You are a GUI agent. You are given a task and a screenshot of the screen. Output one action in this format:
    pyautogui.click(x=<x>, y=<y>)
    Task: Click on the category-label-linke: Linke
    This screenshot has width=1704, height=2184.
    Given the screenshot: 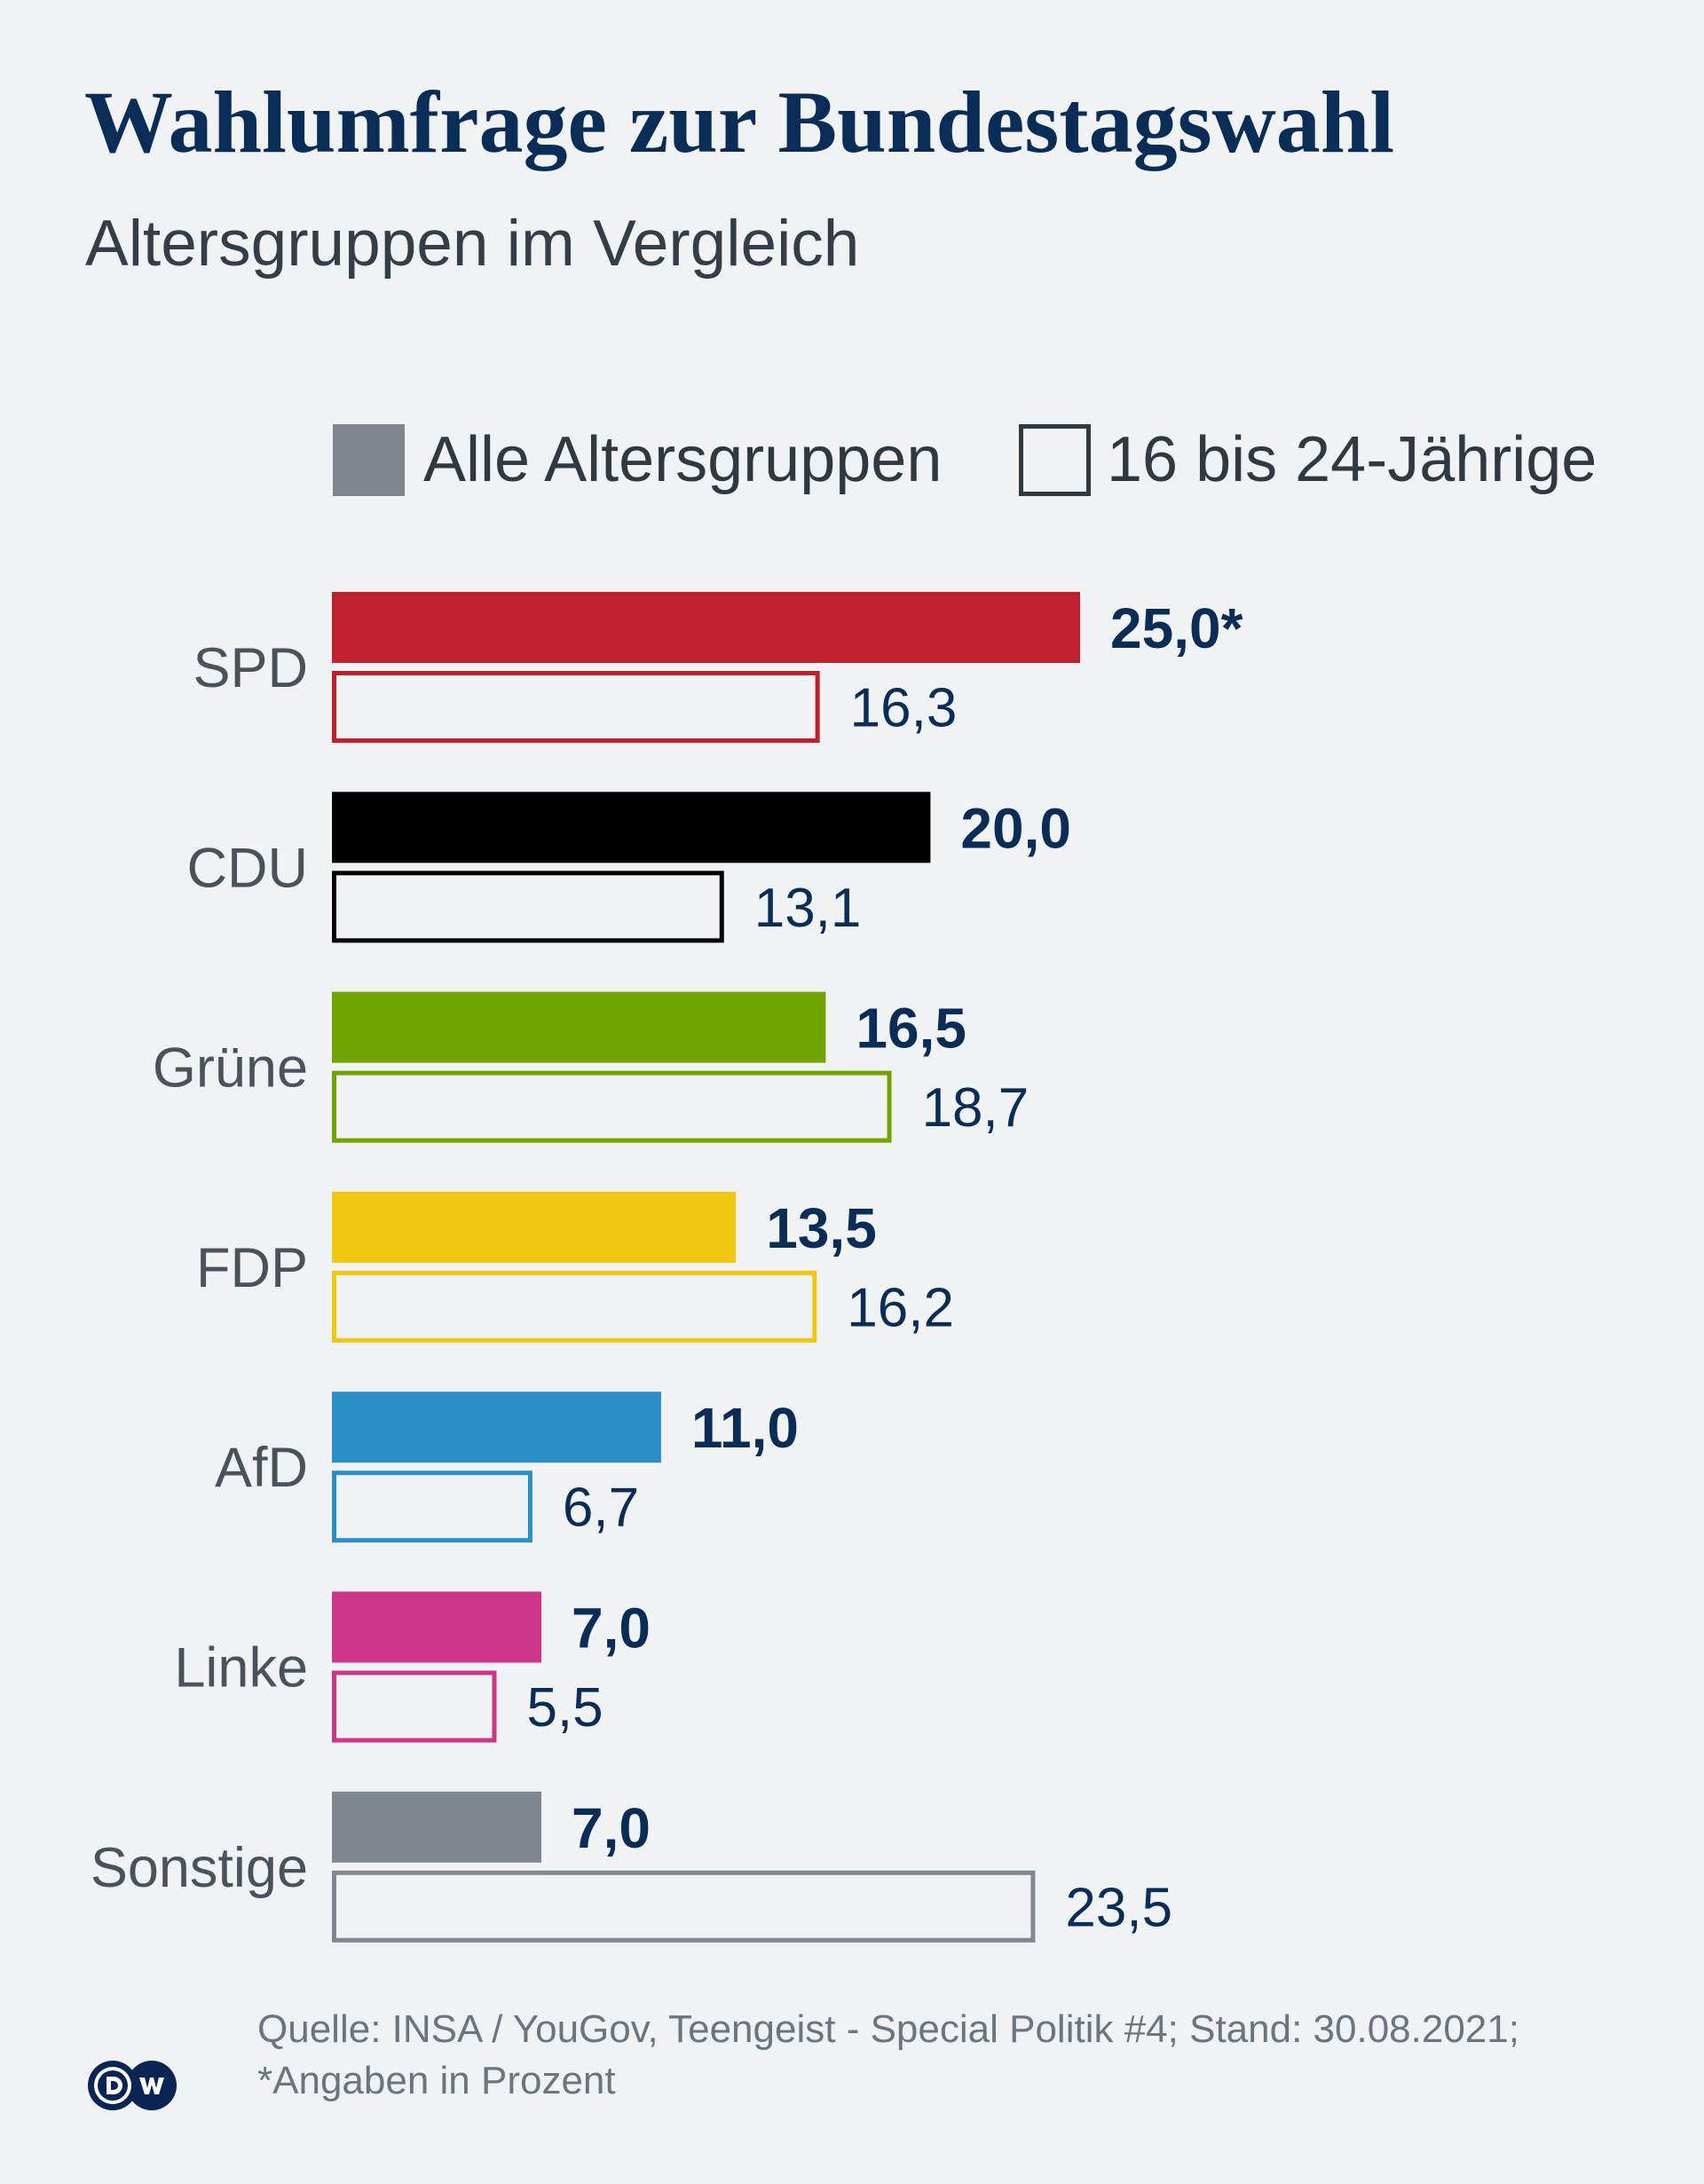 What is the action you would take?
    pyautogui.click(x=241, y=1668)
    